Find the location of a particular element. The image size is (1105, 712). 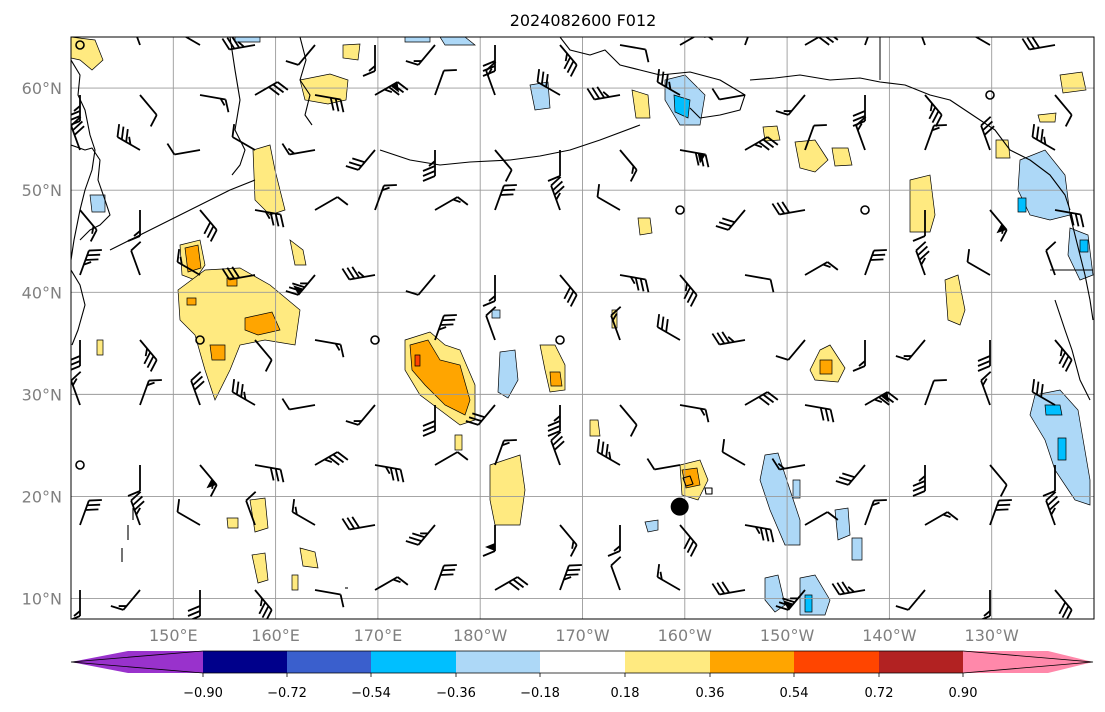

colorbar-tick-label: −0.72 is located at coordinates (287, 693).